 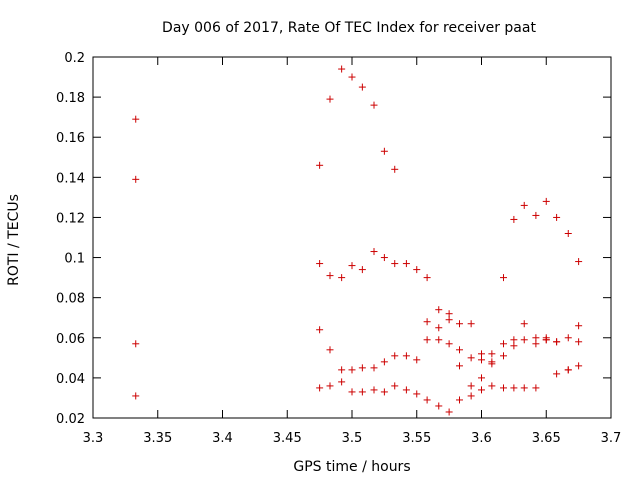 I want to click on x-tick-label: 3.7, so click(x=611, y=438).